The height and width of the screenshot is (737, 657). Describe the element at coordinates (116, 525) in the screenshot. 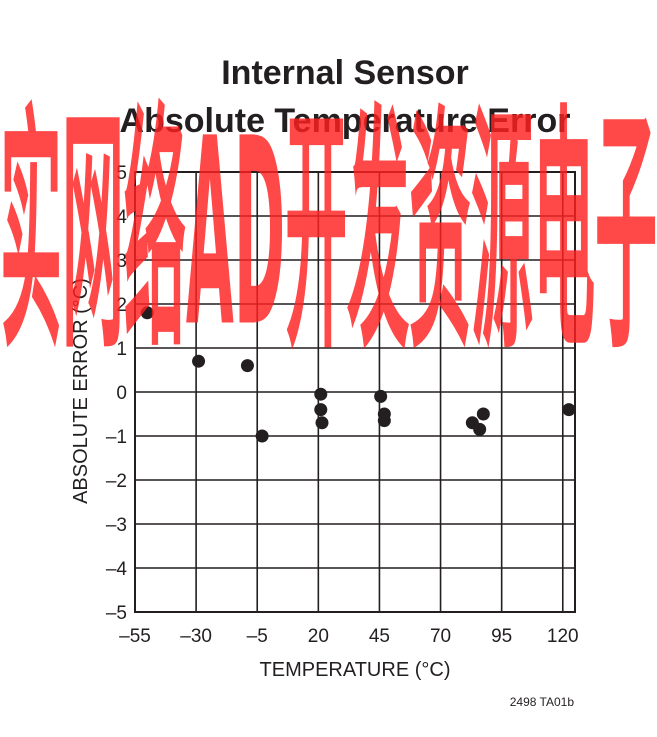

I see `y-tick-label-8: –3` at that location.